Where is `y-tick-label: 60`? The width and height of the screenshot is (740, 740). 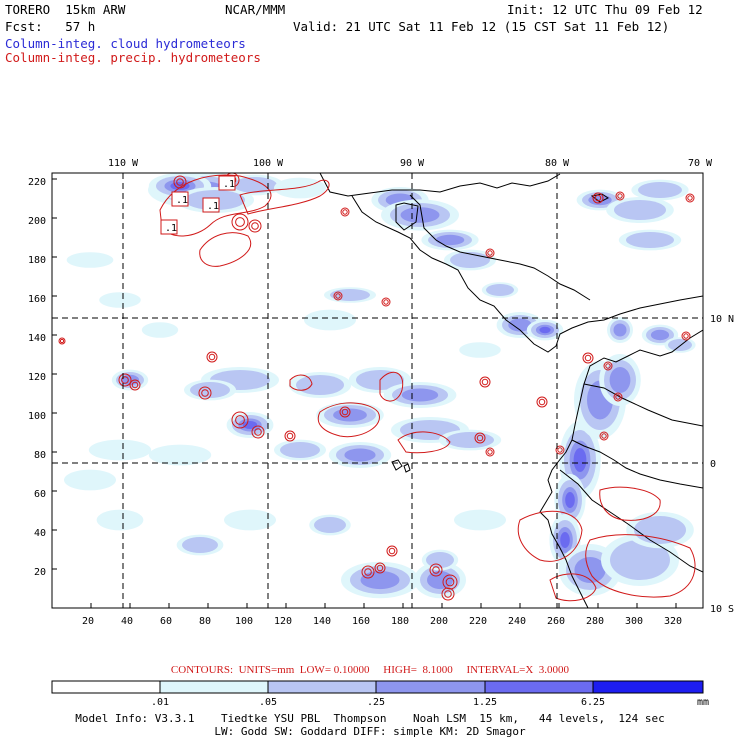
y-tick-label: 60 is located at coordinates (40, 494).